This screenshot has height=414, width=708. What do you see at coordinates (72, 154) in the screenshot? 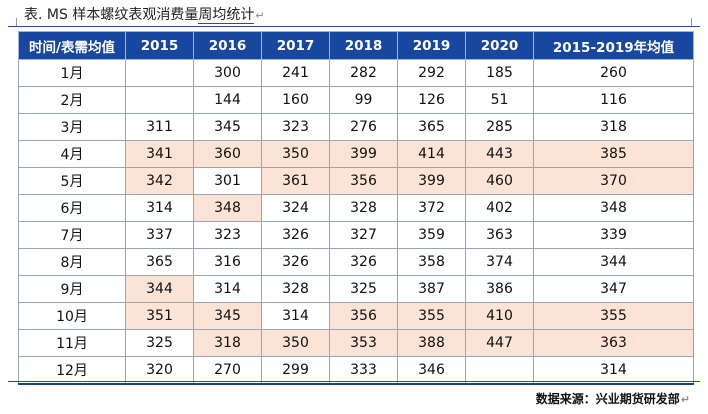
I see `month-cell: 4月` at bounding box center [72, 154].